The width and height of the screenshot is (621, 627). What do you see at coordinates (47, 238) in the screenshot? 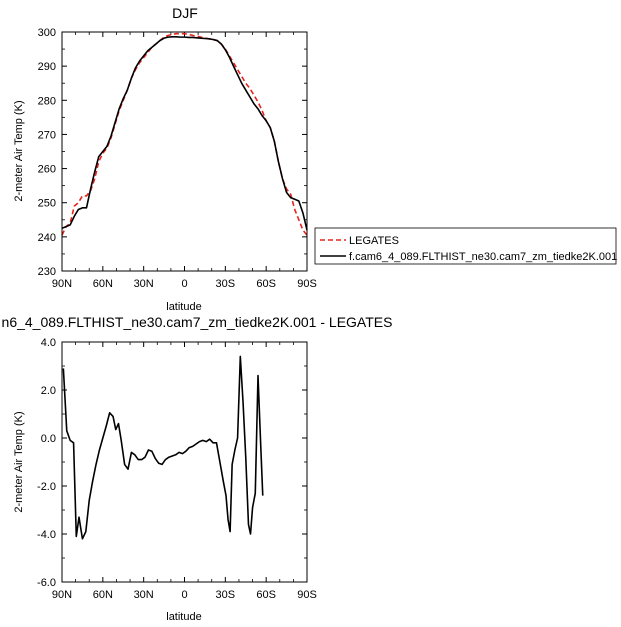
I see `top-y-tick-label: 240` at bounding box center [47, 238].